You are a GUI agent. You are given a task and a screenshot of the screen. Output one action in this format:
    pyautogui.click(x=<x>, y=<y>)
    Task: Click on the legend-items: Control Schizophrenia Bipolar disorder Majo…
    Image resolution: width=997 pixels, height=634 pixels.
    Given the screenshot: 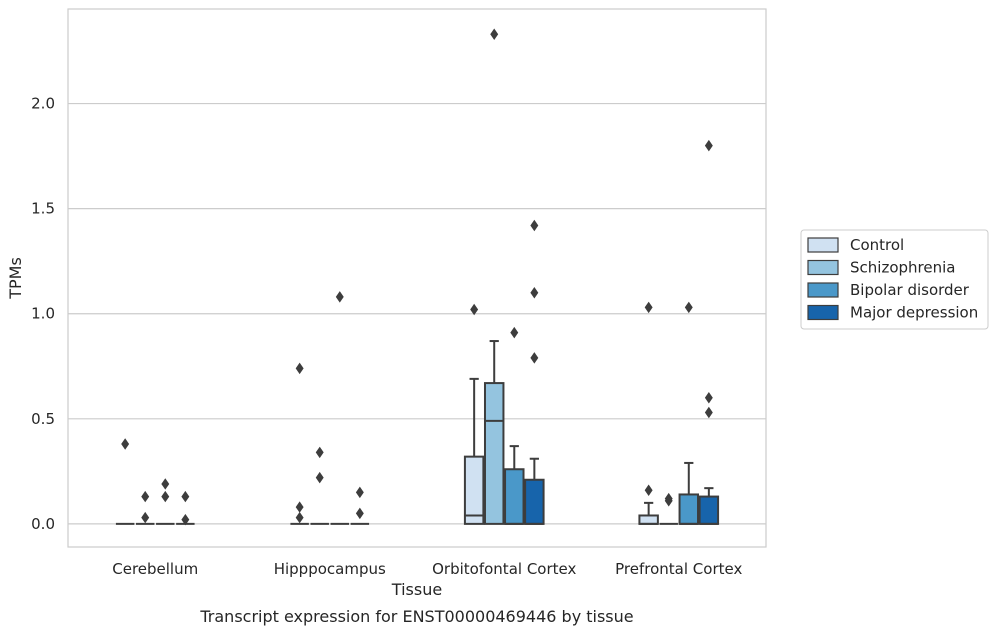 What is the action you would take?
    pyautogui.click(x=892, y=279)
    